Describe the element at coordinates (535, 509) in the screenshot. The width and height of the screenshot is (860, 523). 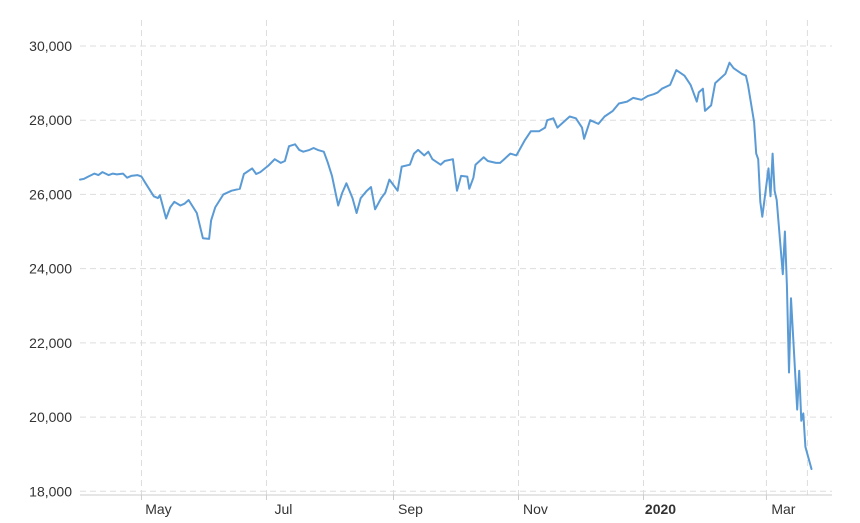
I see `x-tick-label: Nov` at that location.